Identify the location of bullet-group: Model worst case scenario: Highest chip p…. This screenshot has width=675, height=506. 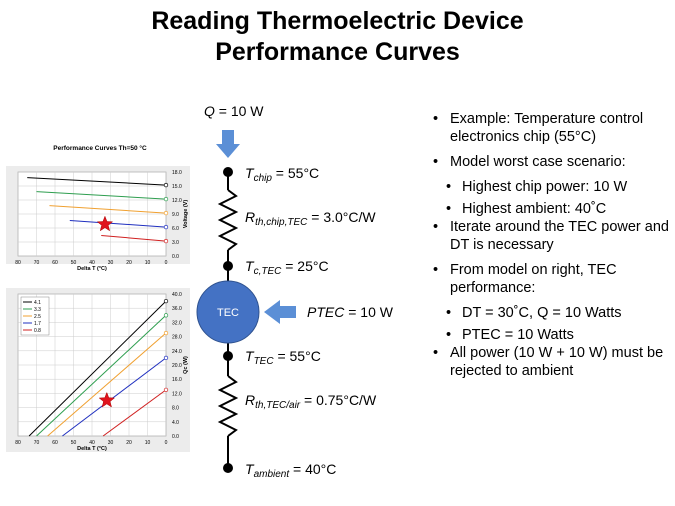
(550, 185).